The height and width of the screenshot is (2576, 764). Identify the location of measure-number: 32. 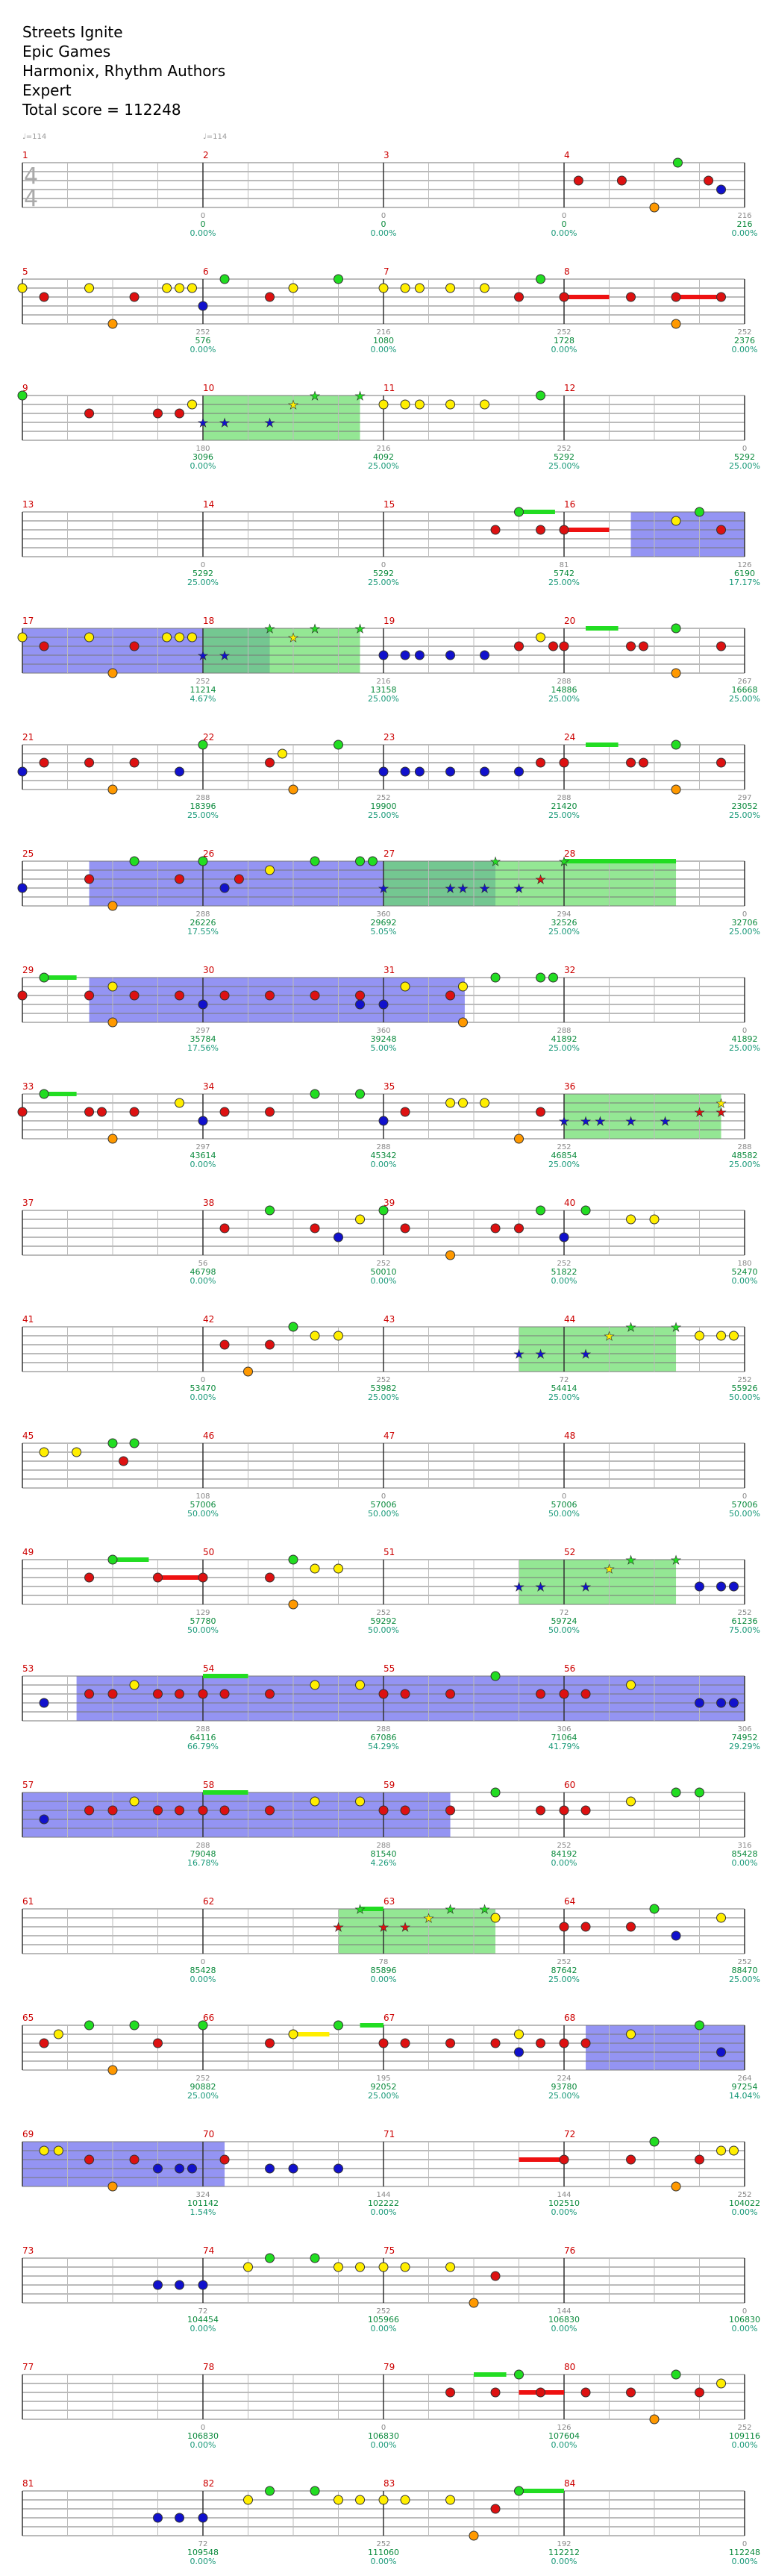
(569, 970).